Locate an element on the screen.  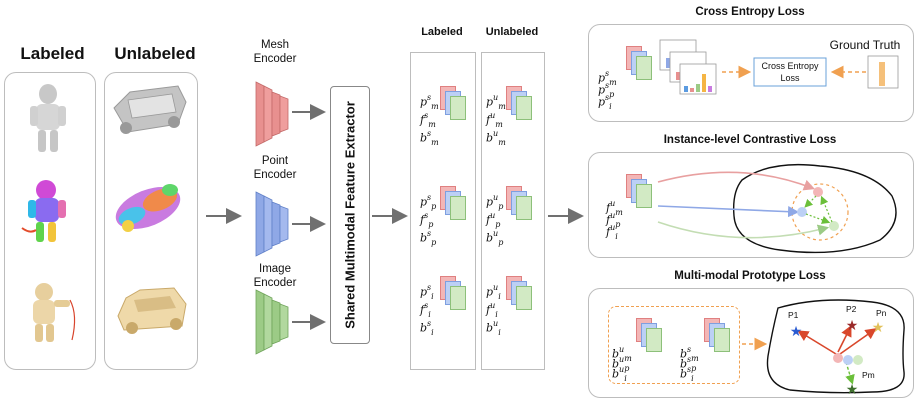
shared-feature-extractor: Shared Multimodal Feature Extractor is located at coordinates (350, 215).